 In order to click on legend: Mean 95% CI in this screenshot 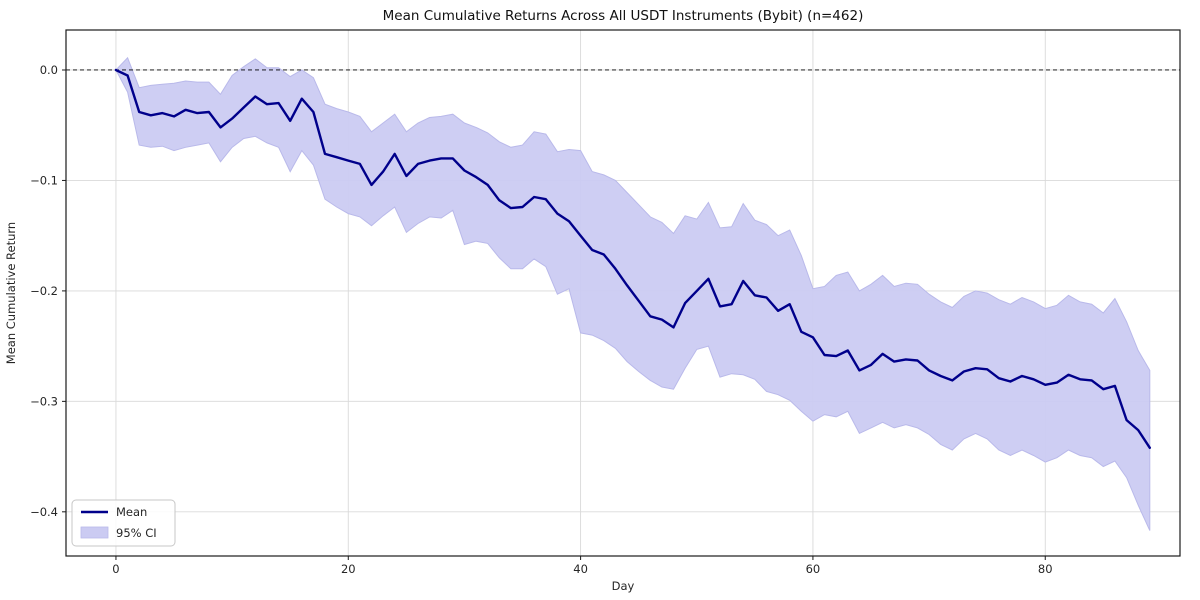, I will do `click(123, 523)`.